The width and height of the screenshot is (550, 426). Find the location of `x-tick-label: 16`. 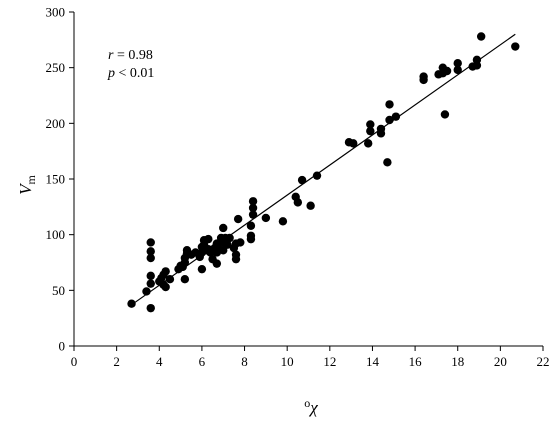

x-tick-label: 16 is located at coordinates (416, 361).